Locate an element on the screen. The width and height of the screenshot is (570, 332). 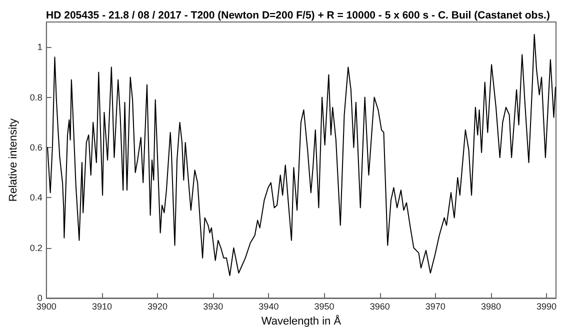
y-tick-label: 1 is located at coordinates (39, 47).